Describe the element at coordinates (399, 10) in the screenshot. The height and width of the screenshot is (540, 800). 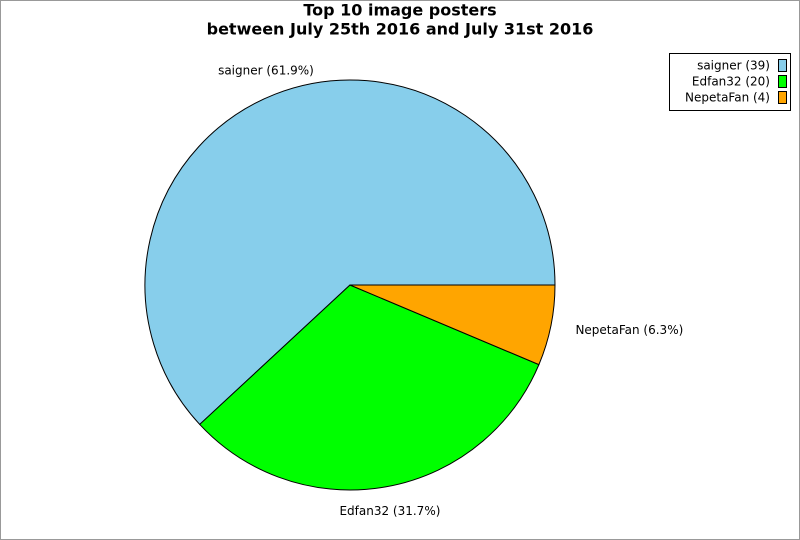
I see `chart-title: Top 10 image posters` at that location.